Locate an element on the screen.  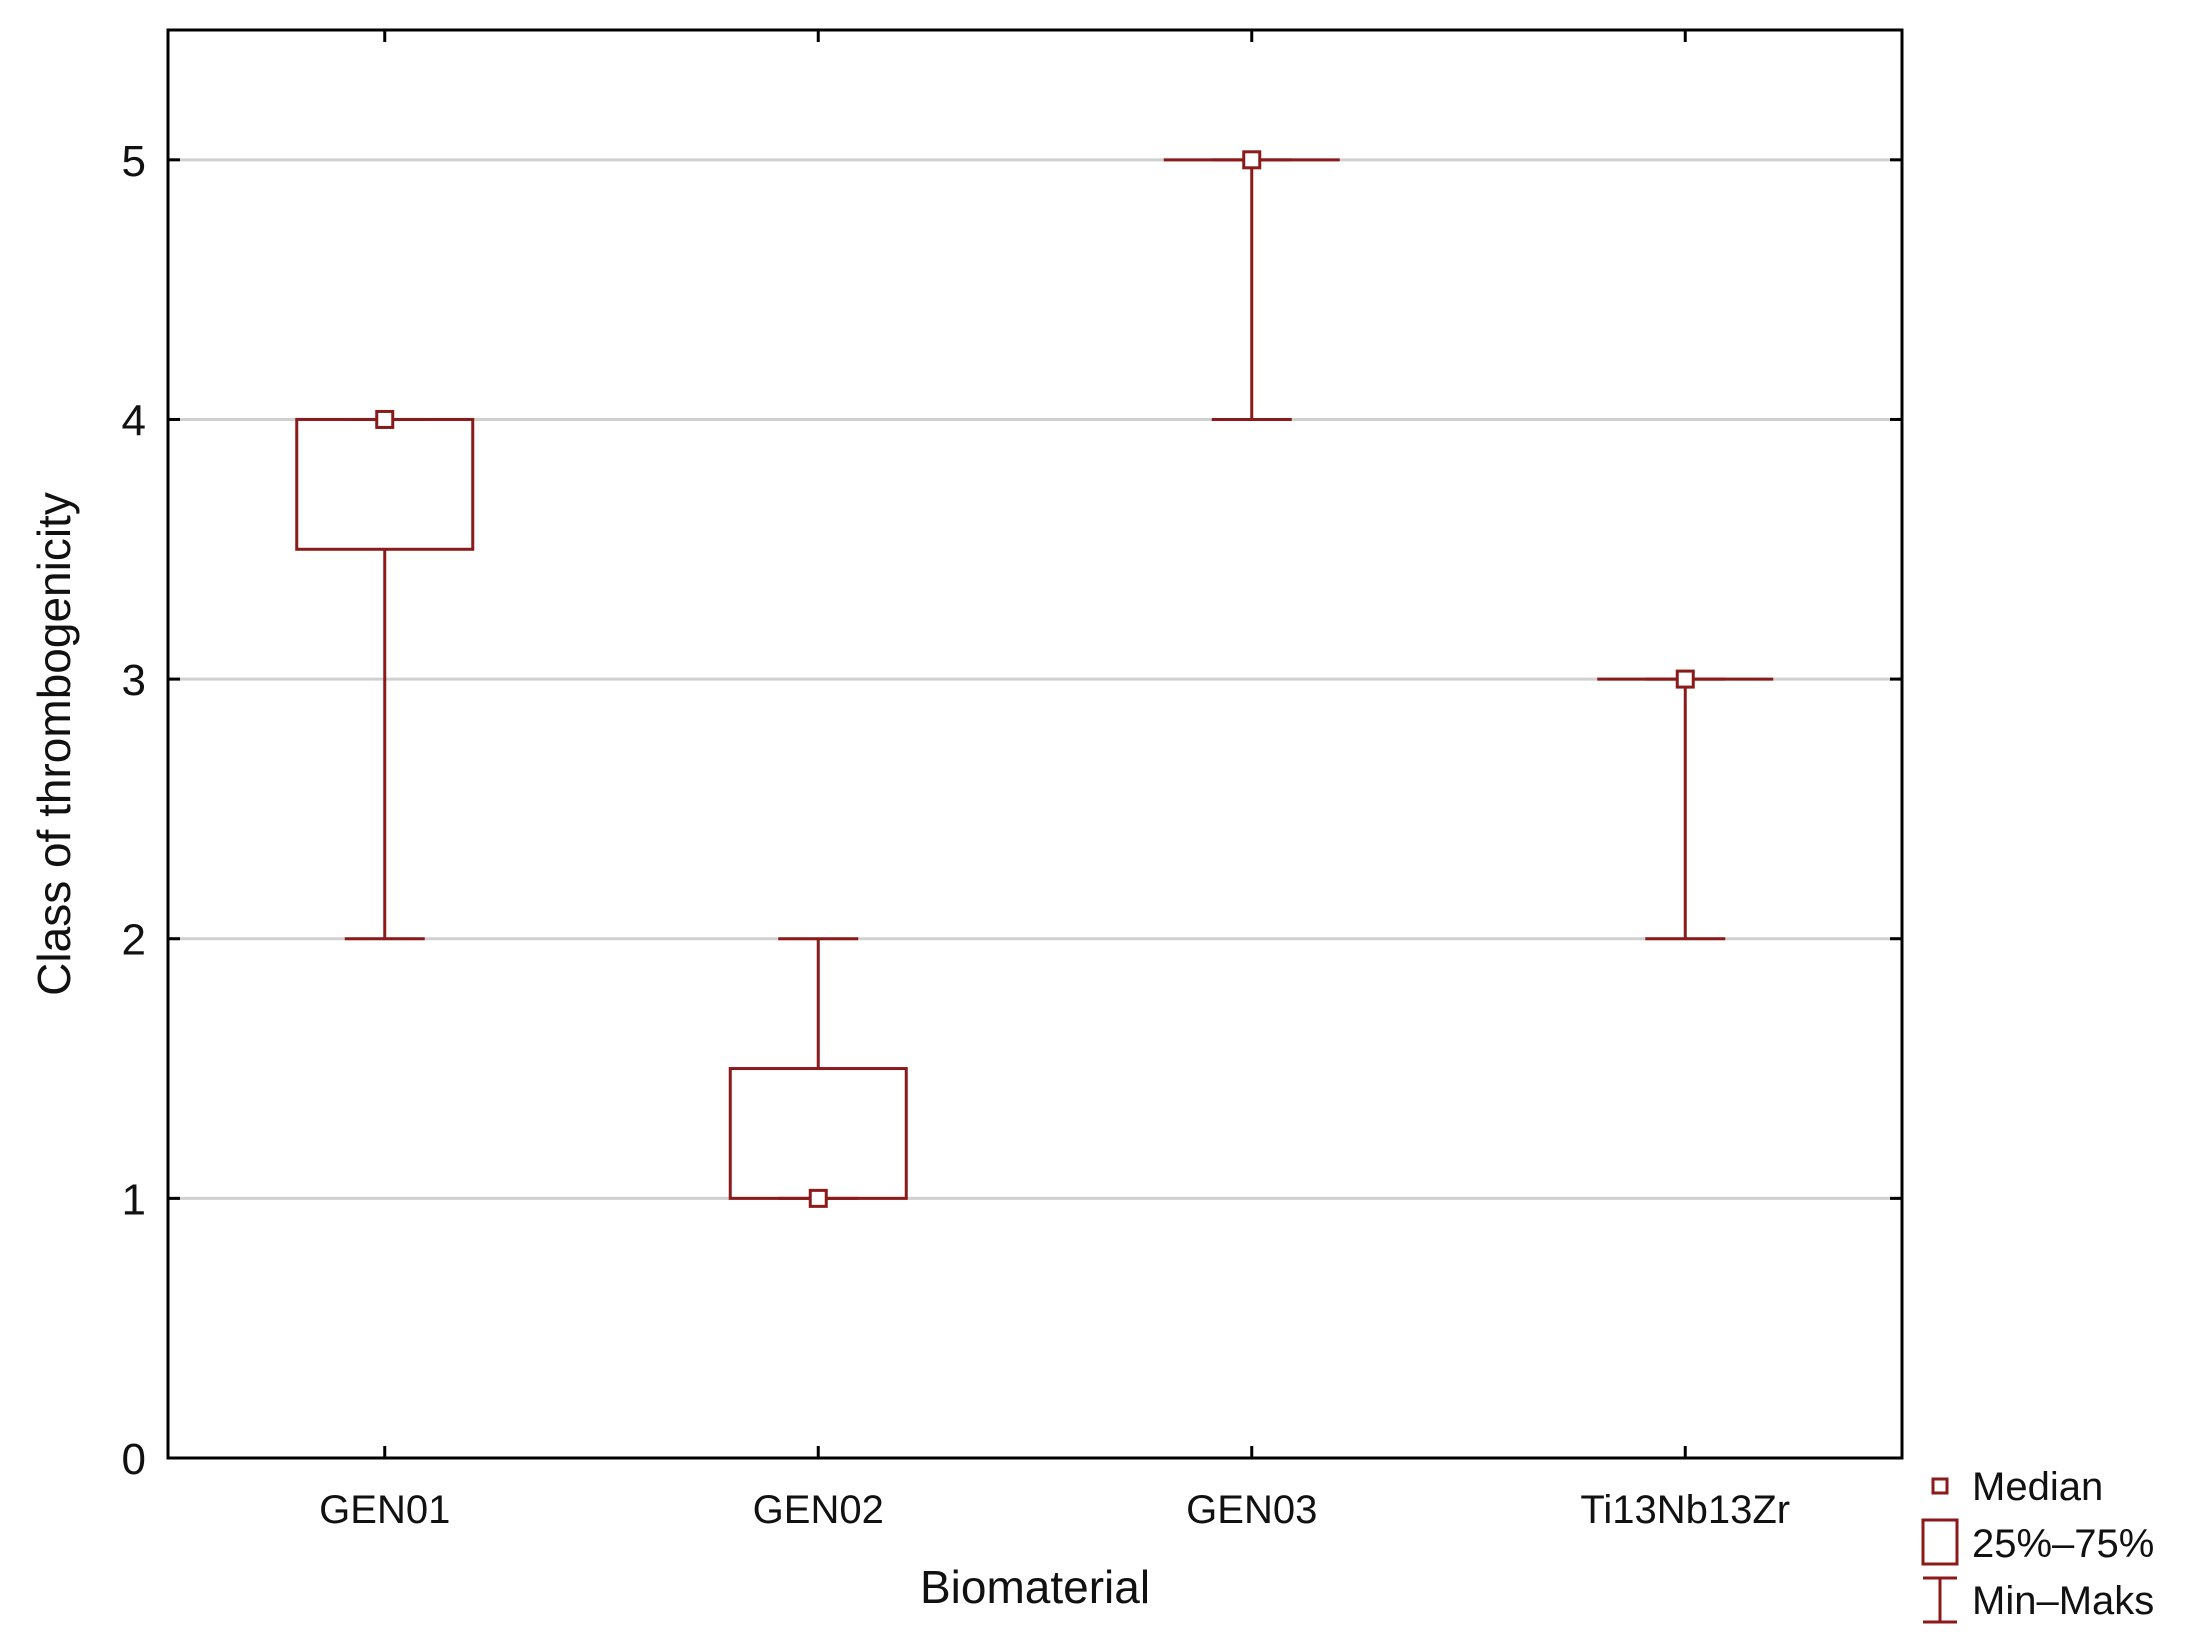
x-tick-label: GEN02 is located at coordinates (818, 1510).